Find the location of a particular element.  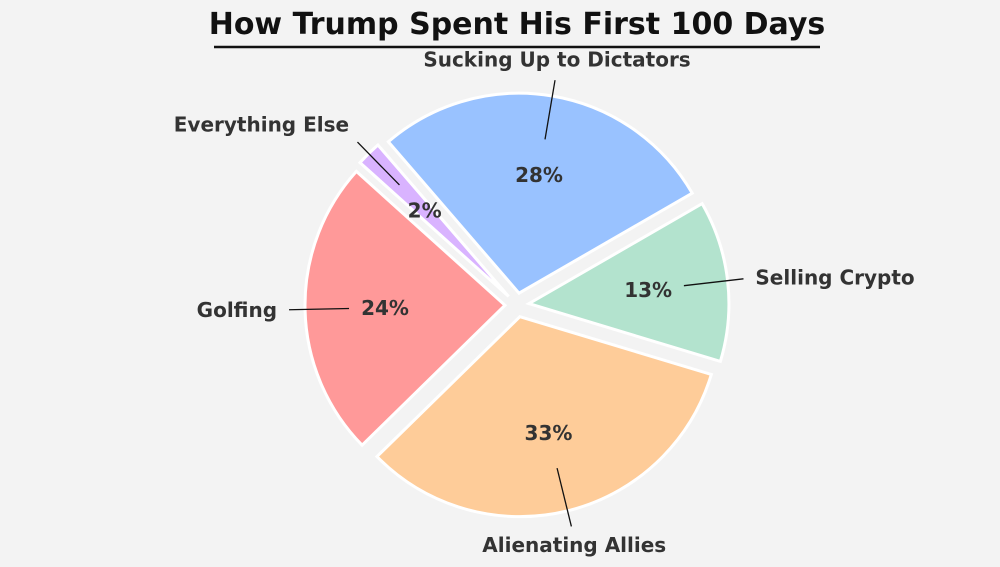

pct-label-selling-crypto: 13% is located at coordinates (648, 290).